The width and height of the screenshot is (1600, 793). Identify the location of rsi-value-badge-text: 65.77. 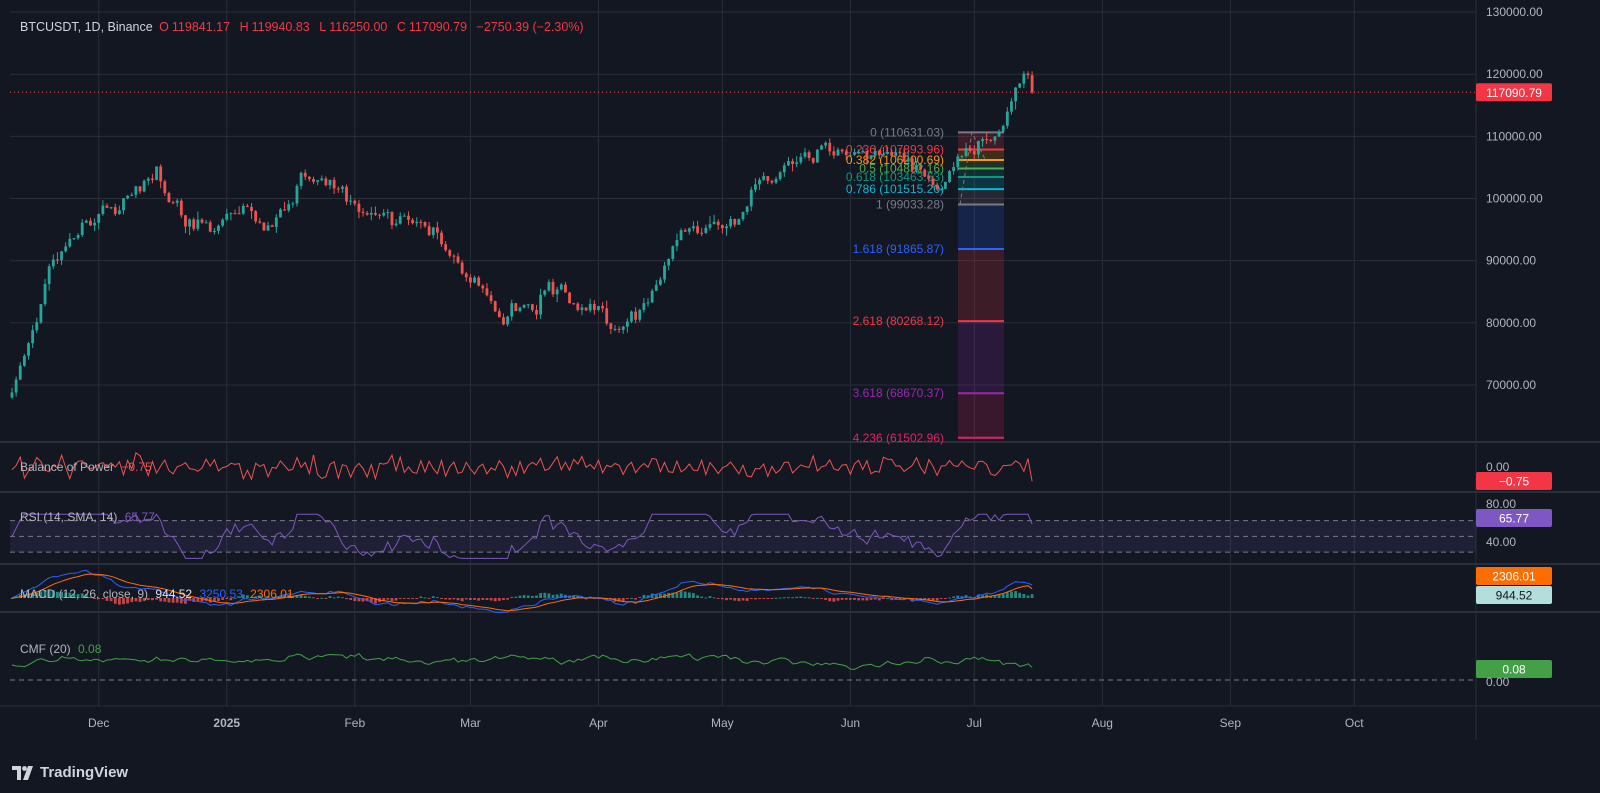
(1514, 519).